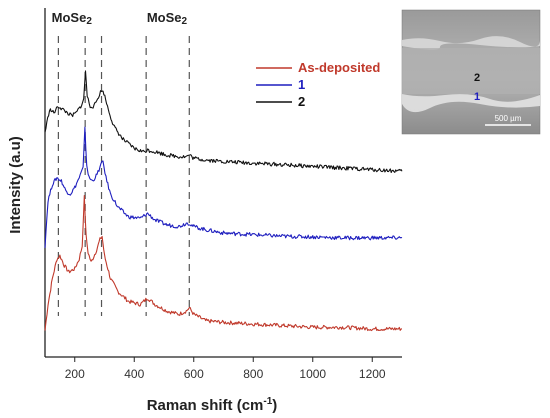 This screenshot has height=418, width=550. I want to click on x-axis-title-sup: -1, so click(267, 401).